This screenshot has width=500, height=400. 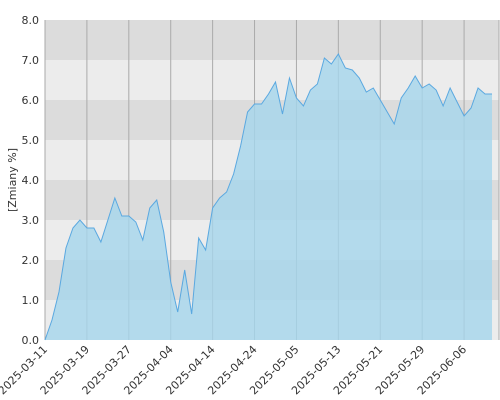 I want to click on y-tick-label: 4.0, so click(x=31, y=180).